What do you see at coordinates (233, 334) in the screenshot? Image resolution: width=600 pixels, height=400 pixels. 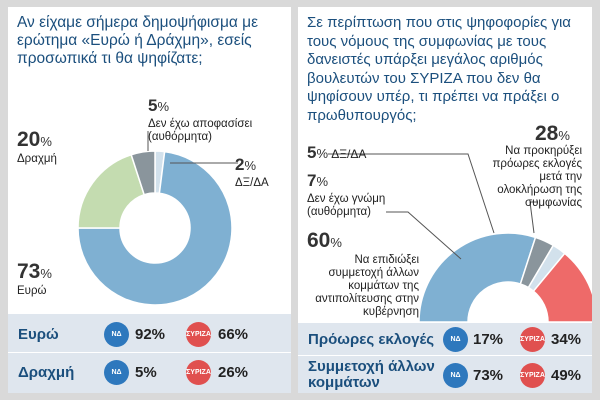 I see `row-syriza-value: 66%` at bounding box center [233, 334].